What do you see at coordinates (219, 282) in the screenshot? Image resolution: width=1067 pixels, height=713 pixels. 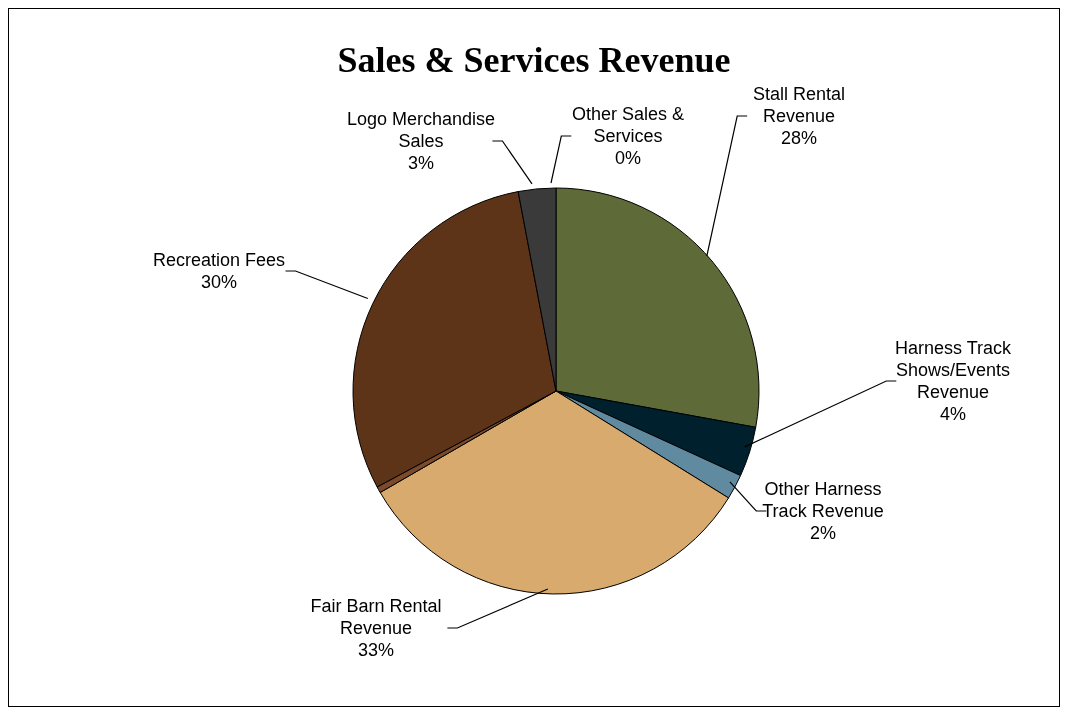 I see `data-label: 30%` at bounding box center [219, 282].